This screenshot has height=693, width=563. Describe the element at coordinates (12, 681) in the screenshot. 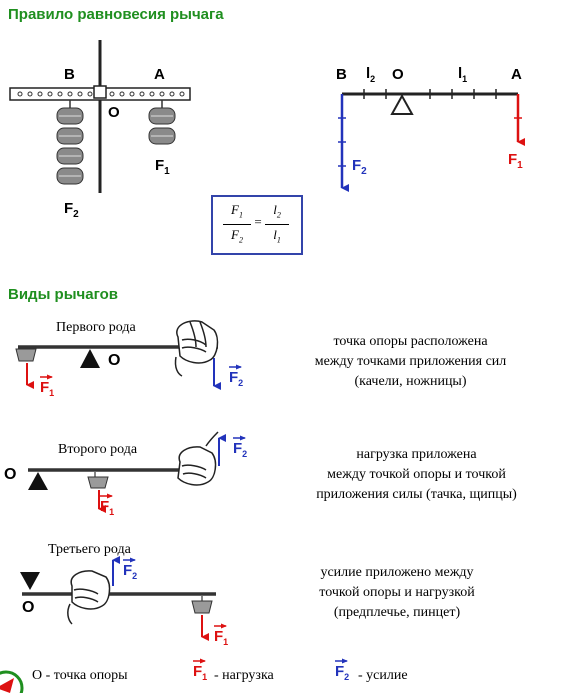

I see `logo-icon` at that location.